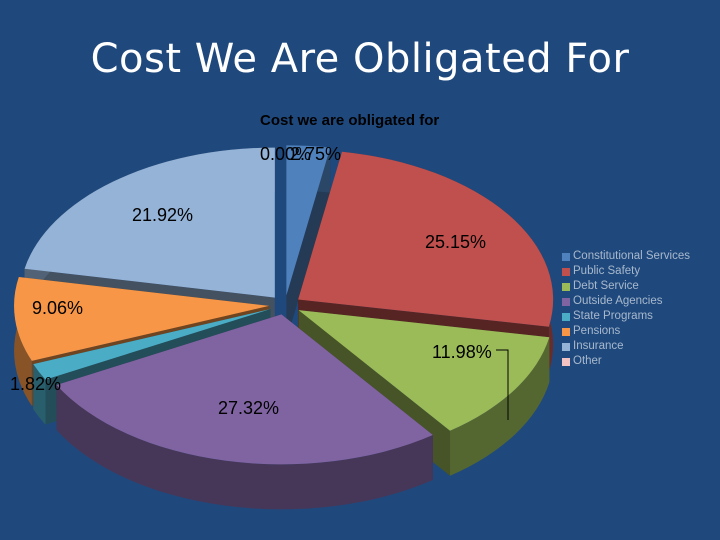  What do you see at coordinates (57, 308) in the screenshot?
I see `data-label-5: 9.06%` at bounding box center [57, 308].